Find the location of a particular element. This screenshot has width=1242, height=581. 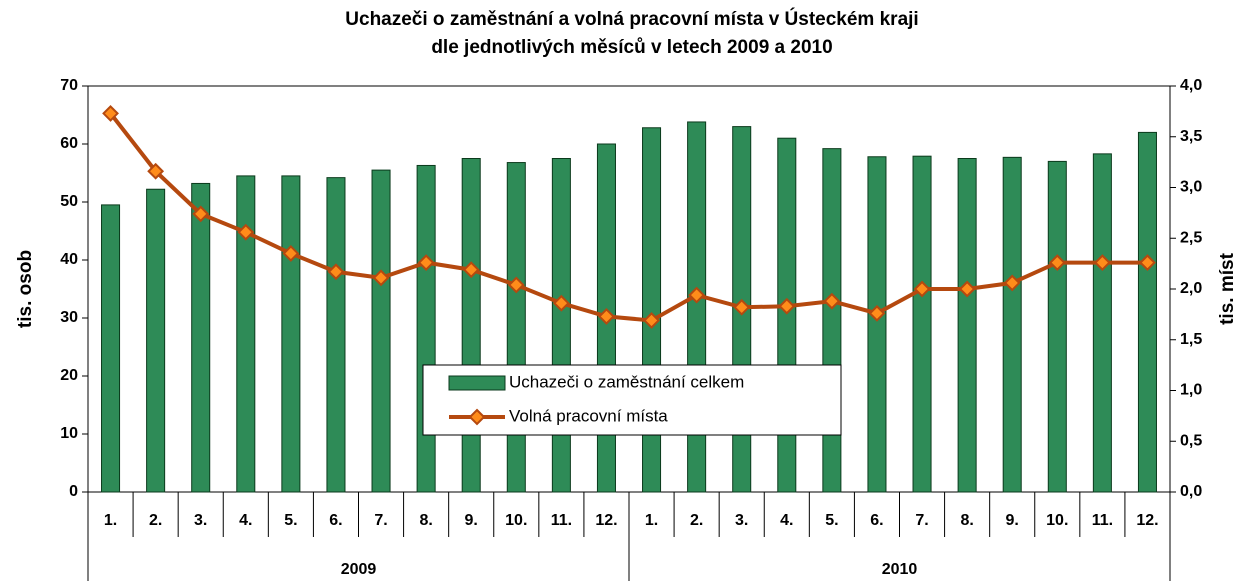

y-tick-label: 0 is located at coordinates (73, 491).